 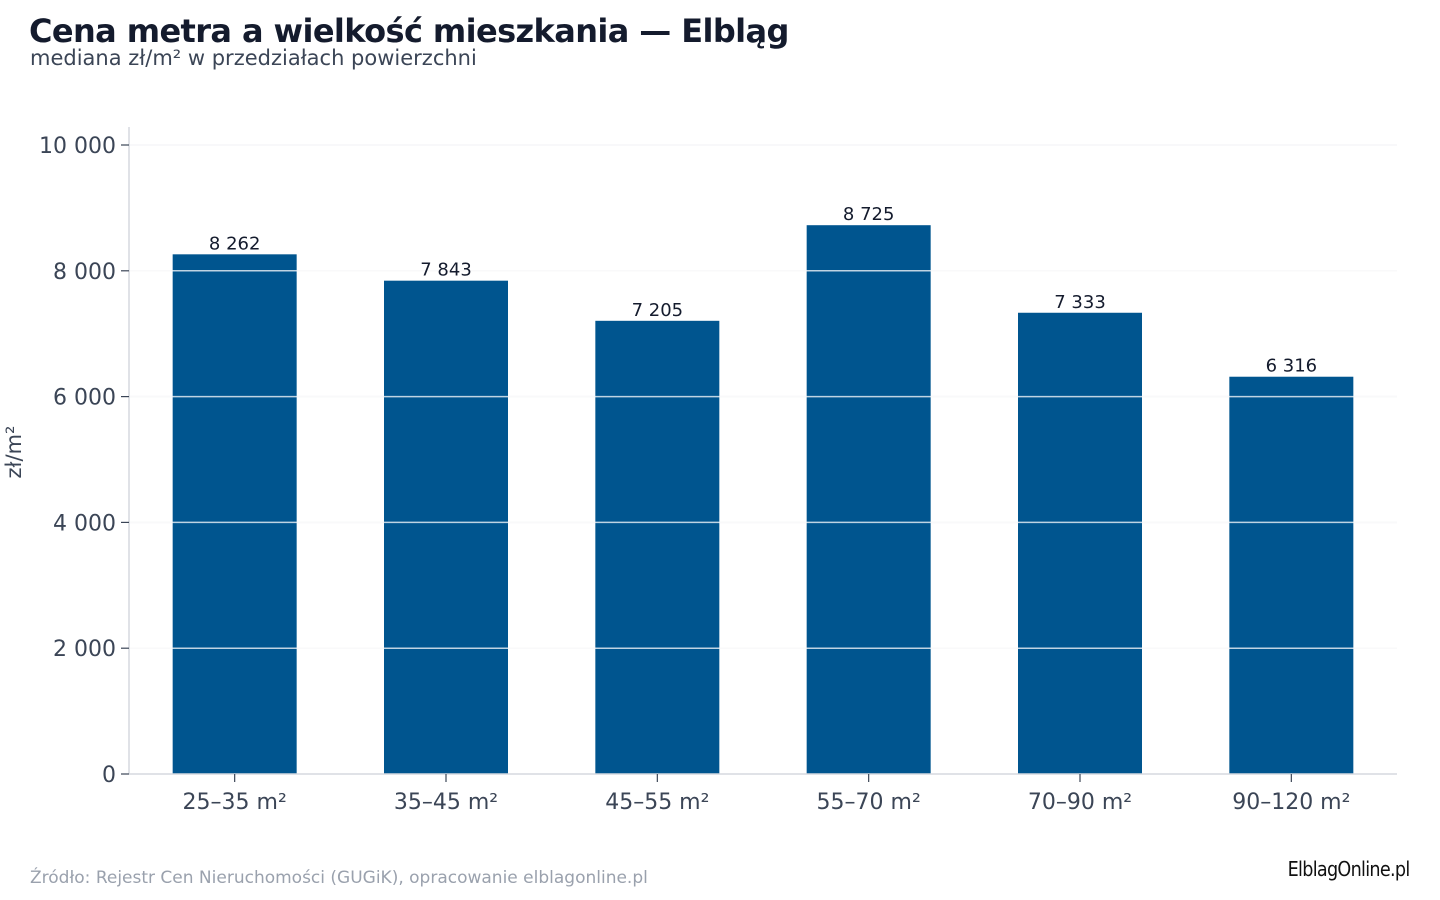 What do you see at coordinates (235, 802) in the screenshot?
I see `x-tick-label: 25–35 m²` at bounding box center [235, 802].